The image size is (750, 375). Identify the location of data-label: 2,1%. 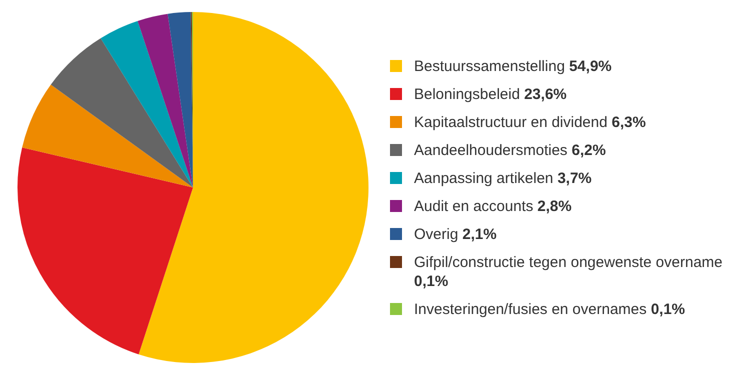
(479, 234).